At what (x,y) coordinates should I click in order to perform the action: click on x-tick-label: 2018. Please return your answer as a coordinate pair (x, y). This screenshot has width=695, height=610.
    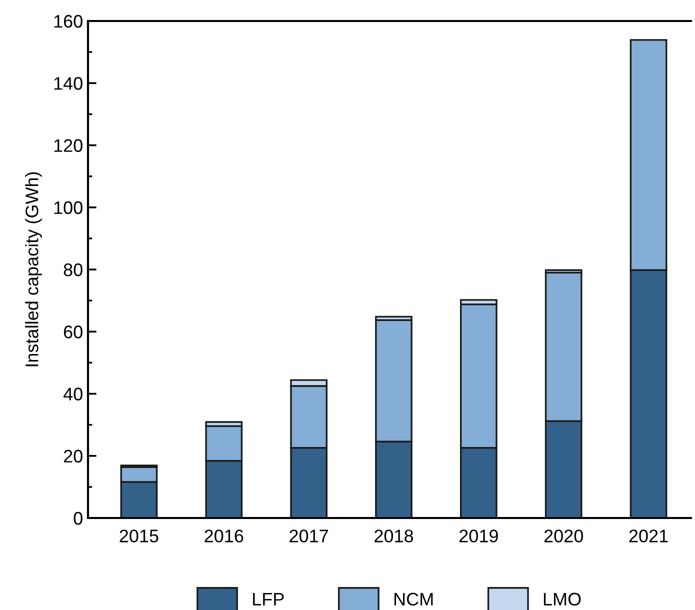
    Looking at the image, I should click on (394, 536).